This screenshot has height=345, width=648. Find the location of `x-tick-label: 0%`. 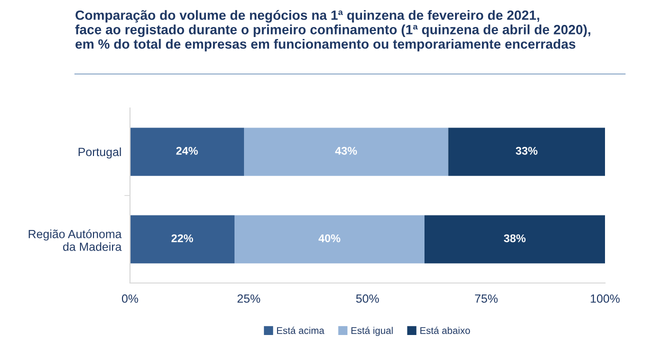

x-tick-label: 0% is located at coordinates (130, 298).